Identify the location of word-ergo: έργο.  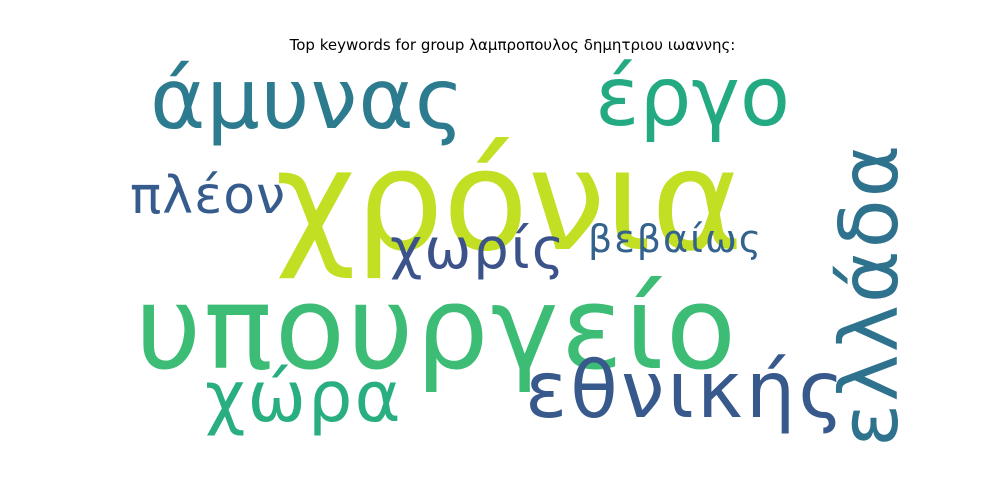
(693, 97).